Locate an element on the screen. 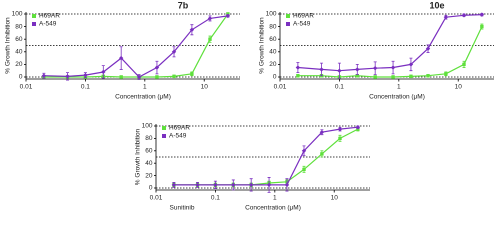 The width and height of the screenshot is (500, 240). chart-title: 10e is located at coordinates (436, 5).